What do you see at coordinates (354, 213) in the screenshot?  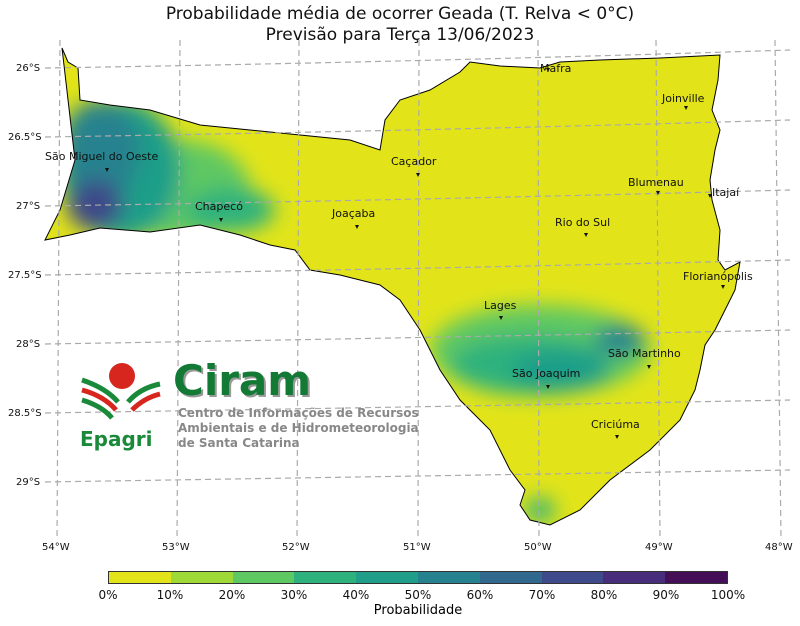 I see `city-label: Joaçaba` at bounding box center [354, 213].